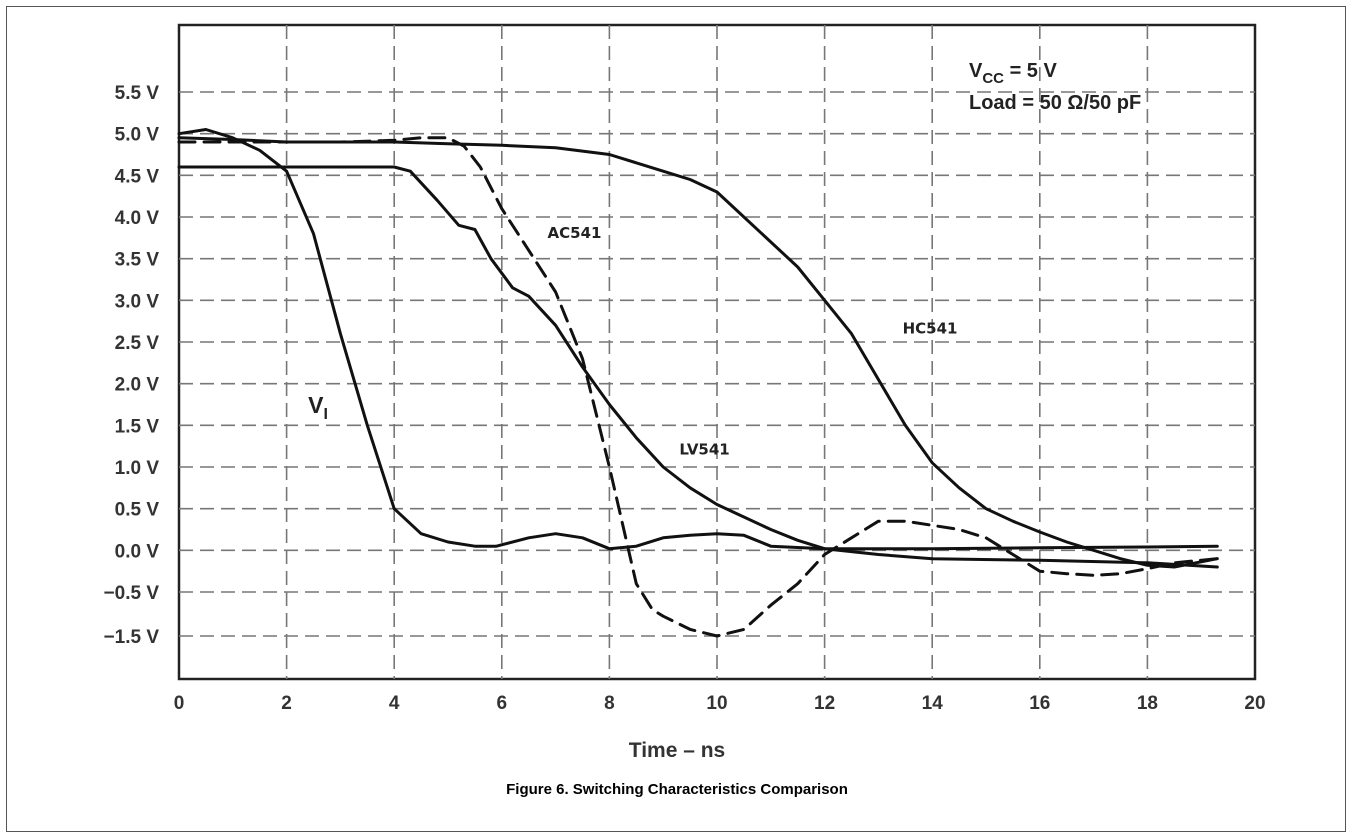 This screenshot has width=1353, height=836. Describe the element at coordinates (132, 637) in the screenshot. I see `y-tick-label: −1.5 V` at that location.